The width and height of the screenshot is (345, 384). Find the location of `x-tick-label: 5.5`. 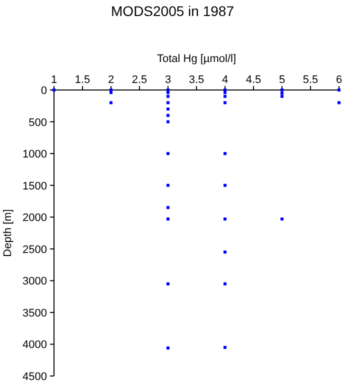

x-tick-label: 5.5 is located at coordinates (310, 80).